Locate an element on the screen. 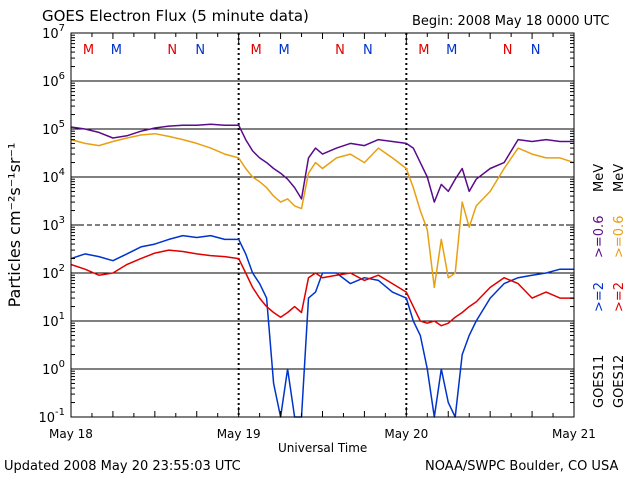  x-tick-label: May 20 is located at coordinates (406, 434).